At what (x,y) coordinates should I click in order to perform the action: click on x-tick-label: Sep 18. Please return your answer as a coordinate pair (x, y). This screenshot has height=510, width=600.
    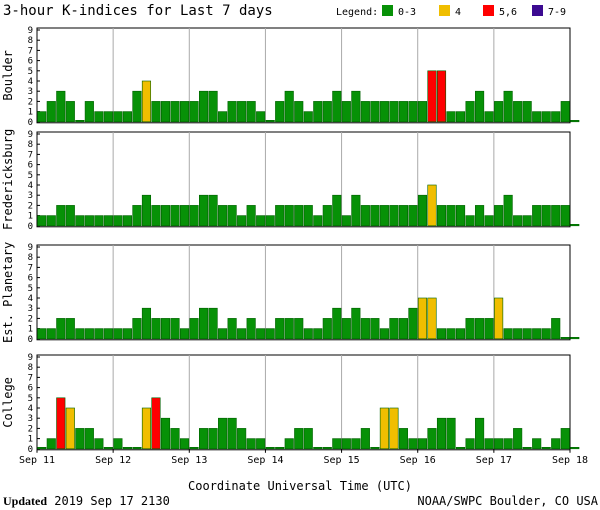
    Looking at the image, I should click on (570, 460).